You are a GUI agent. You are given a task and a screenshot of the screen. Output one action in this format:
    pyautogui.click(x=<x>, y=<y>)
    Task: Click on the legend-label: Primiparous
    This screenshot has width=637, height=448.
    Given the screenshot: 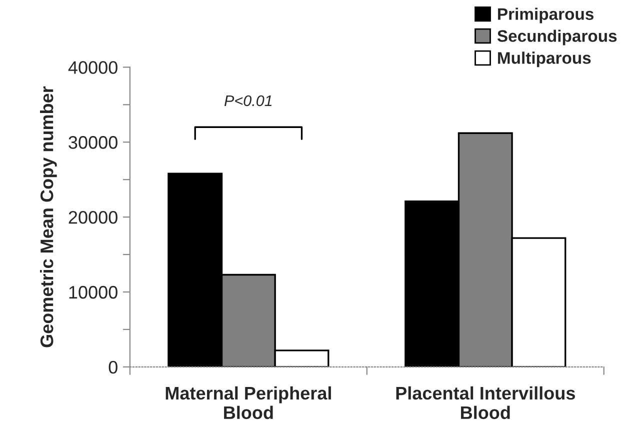 What is the action you would take?
    pyautogui.click(x=546, y=16)
    